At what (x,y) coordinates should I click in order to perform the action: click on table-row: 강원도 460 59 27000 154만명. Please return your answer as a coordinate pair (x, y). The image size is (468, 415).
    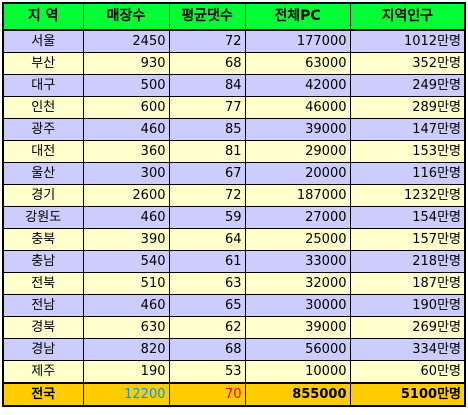
    Looking at the image, I should click on (234, 217).